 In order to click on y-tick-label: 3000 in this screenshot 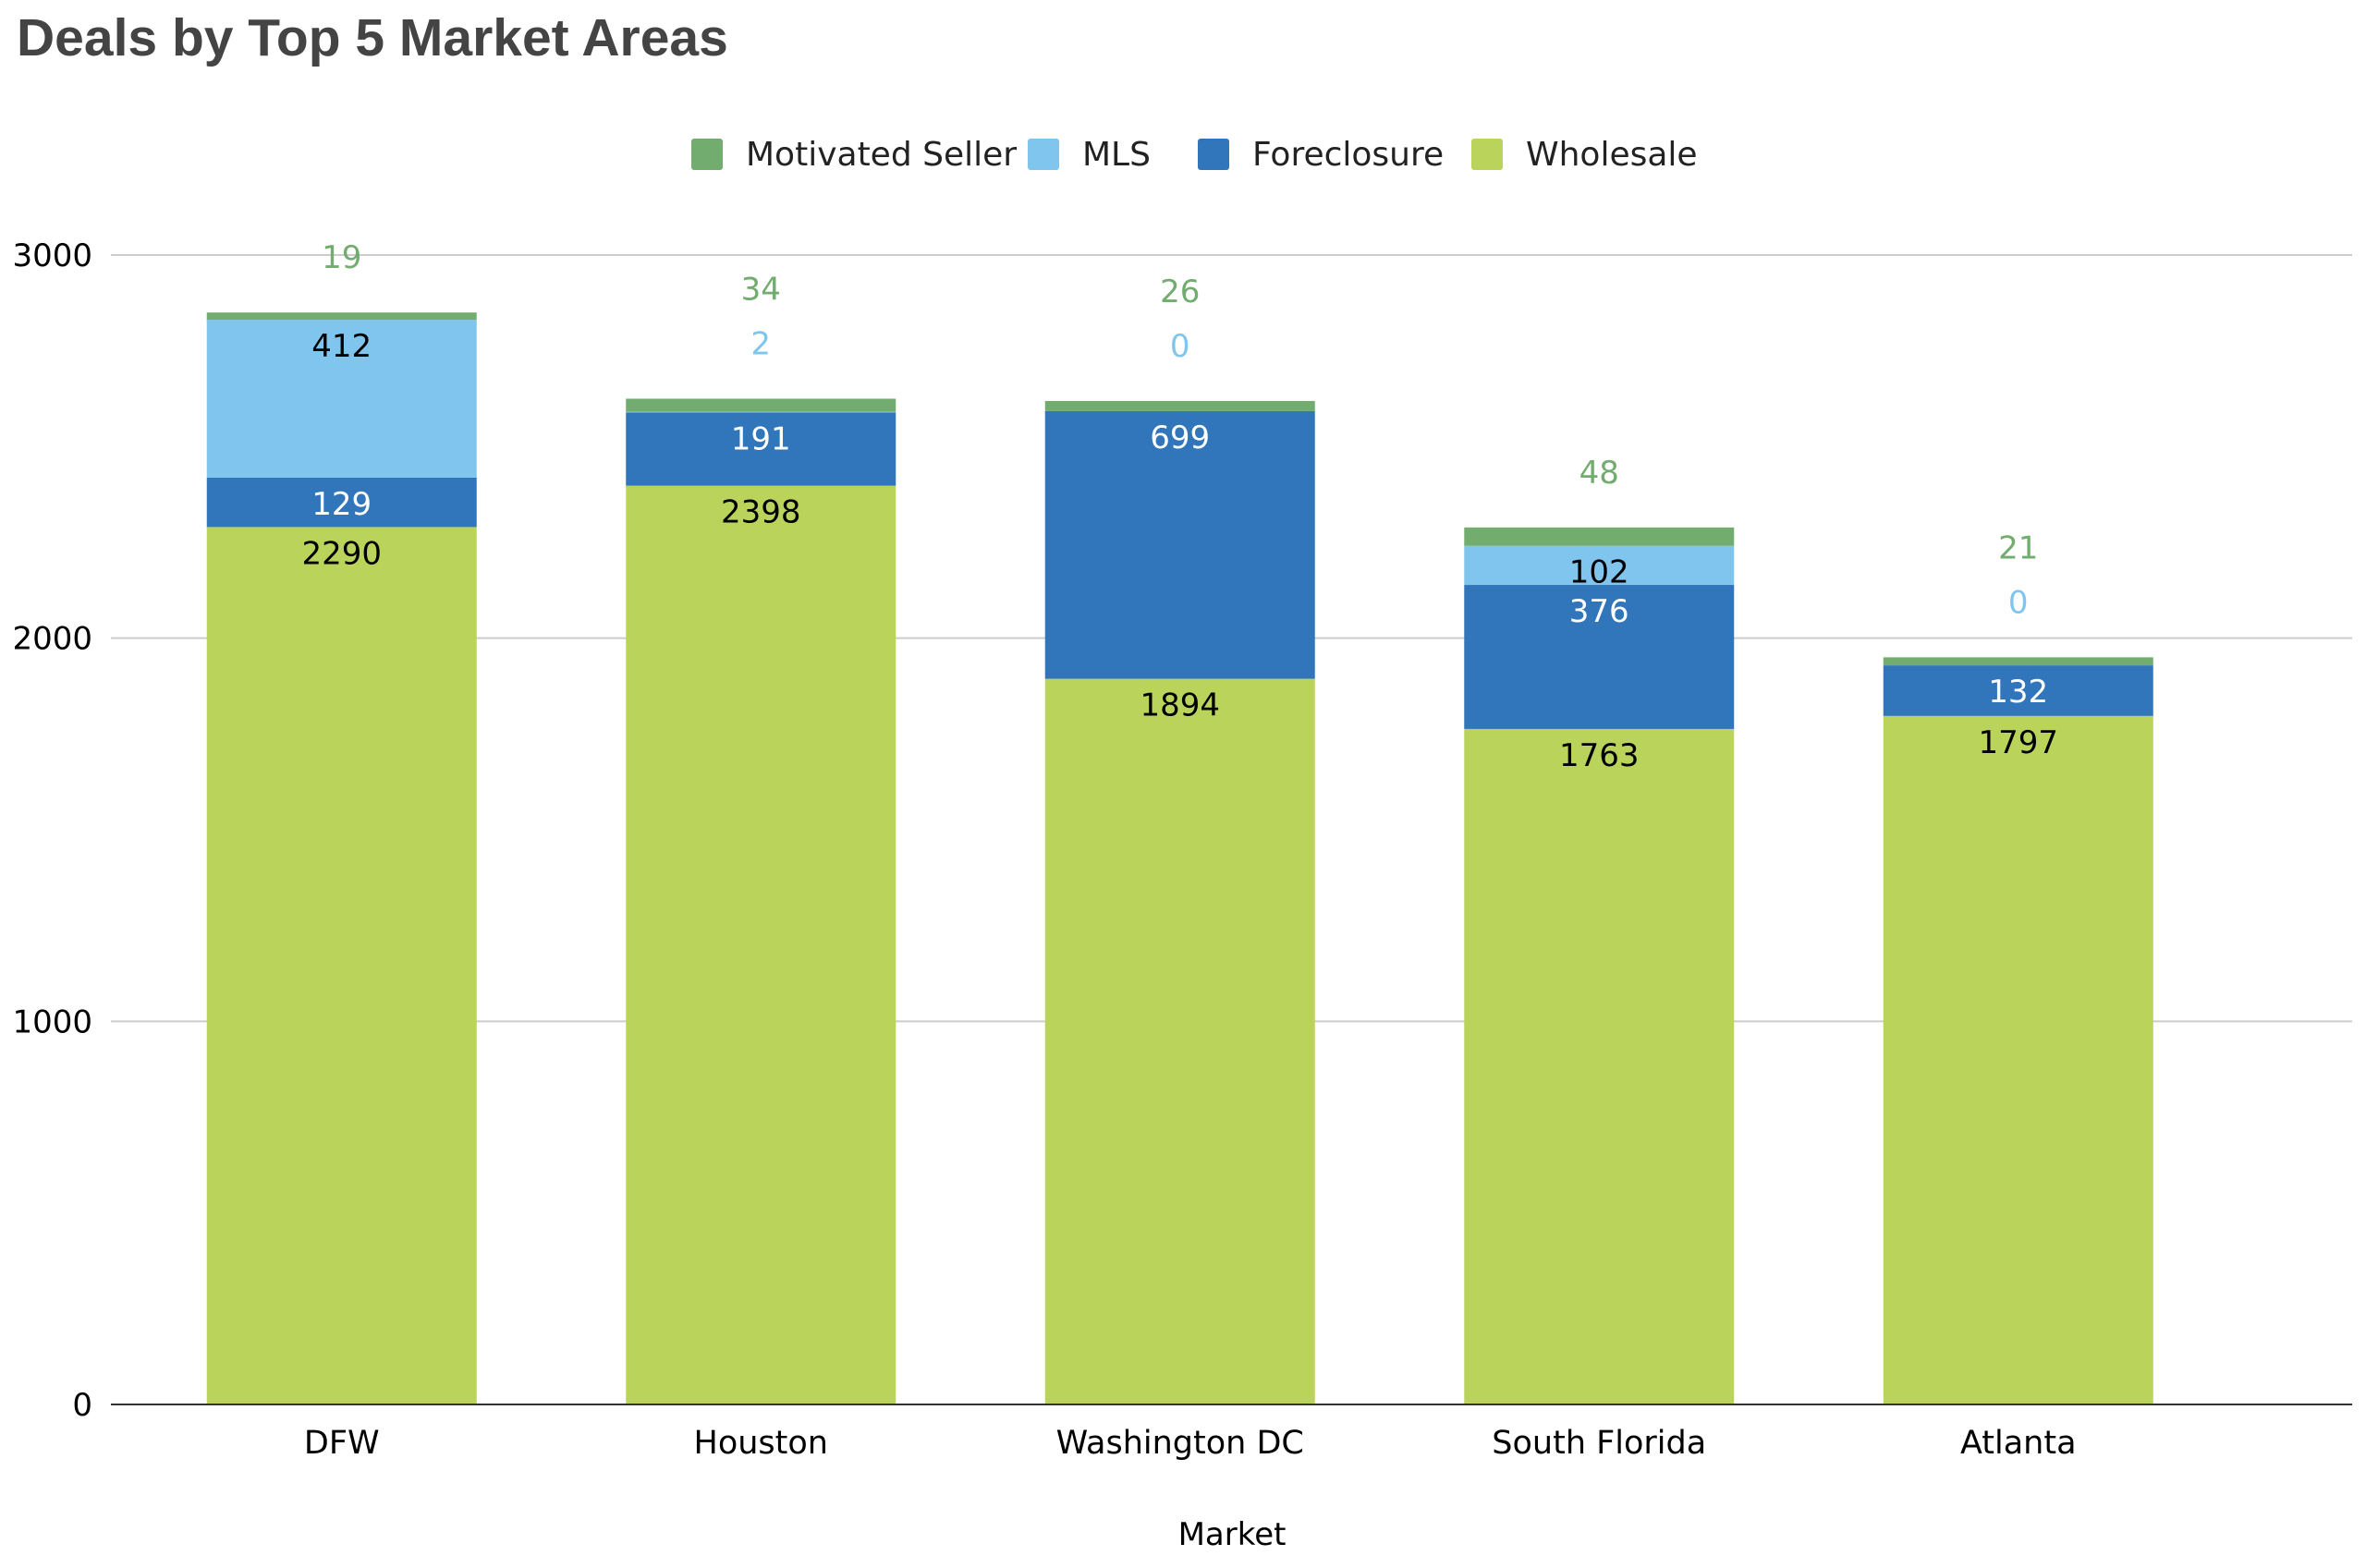, I will do `click(52, 255)`.